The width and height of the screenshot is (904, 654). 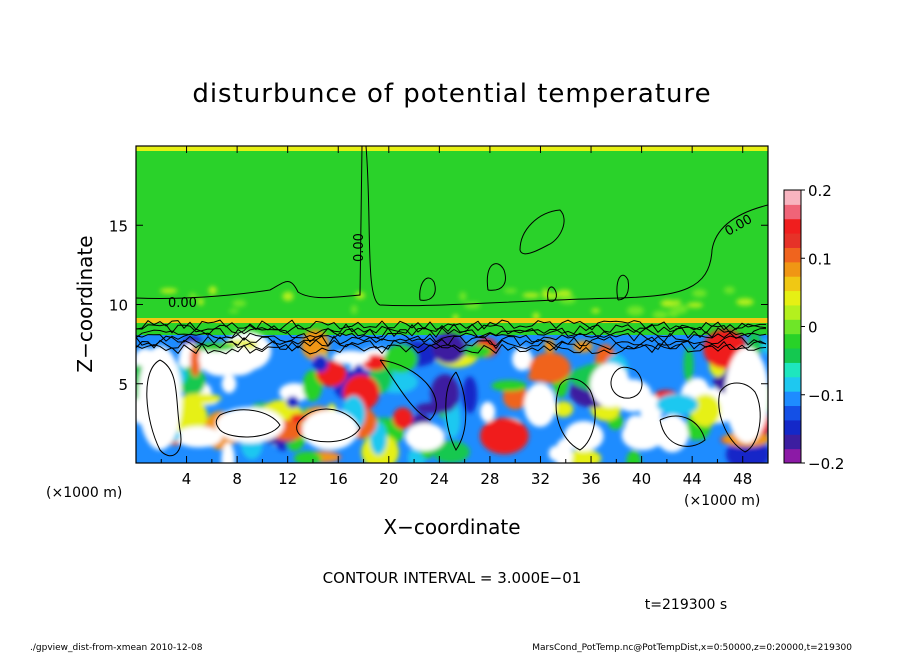 What do you see at coordinates (123, 385) in the screenshot?
I see `y-tick-label: 5` at bounding box center [123, 385].